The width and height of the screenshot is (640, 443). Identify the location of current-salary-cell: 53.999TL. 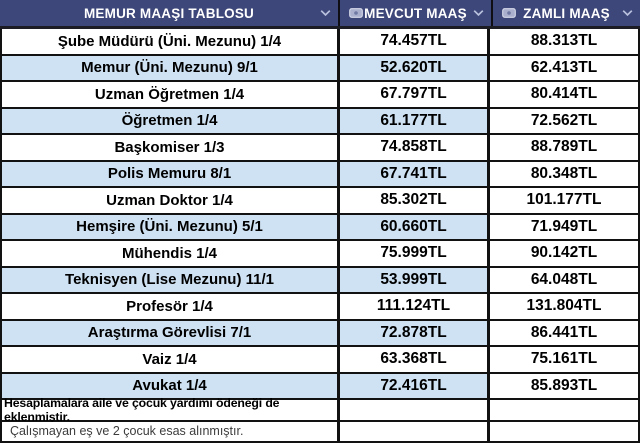
(415, 279).